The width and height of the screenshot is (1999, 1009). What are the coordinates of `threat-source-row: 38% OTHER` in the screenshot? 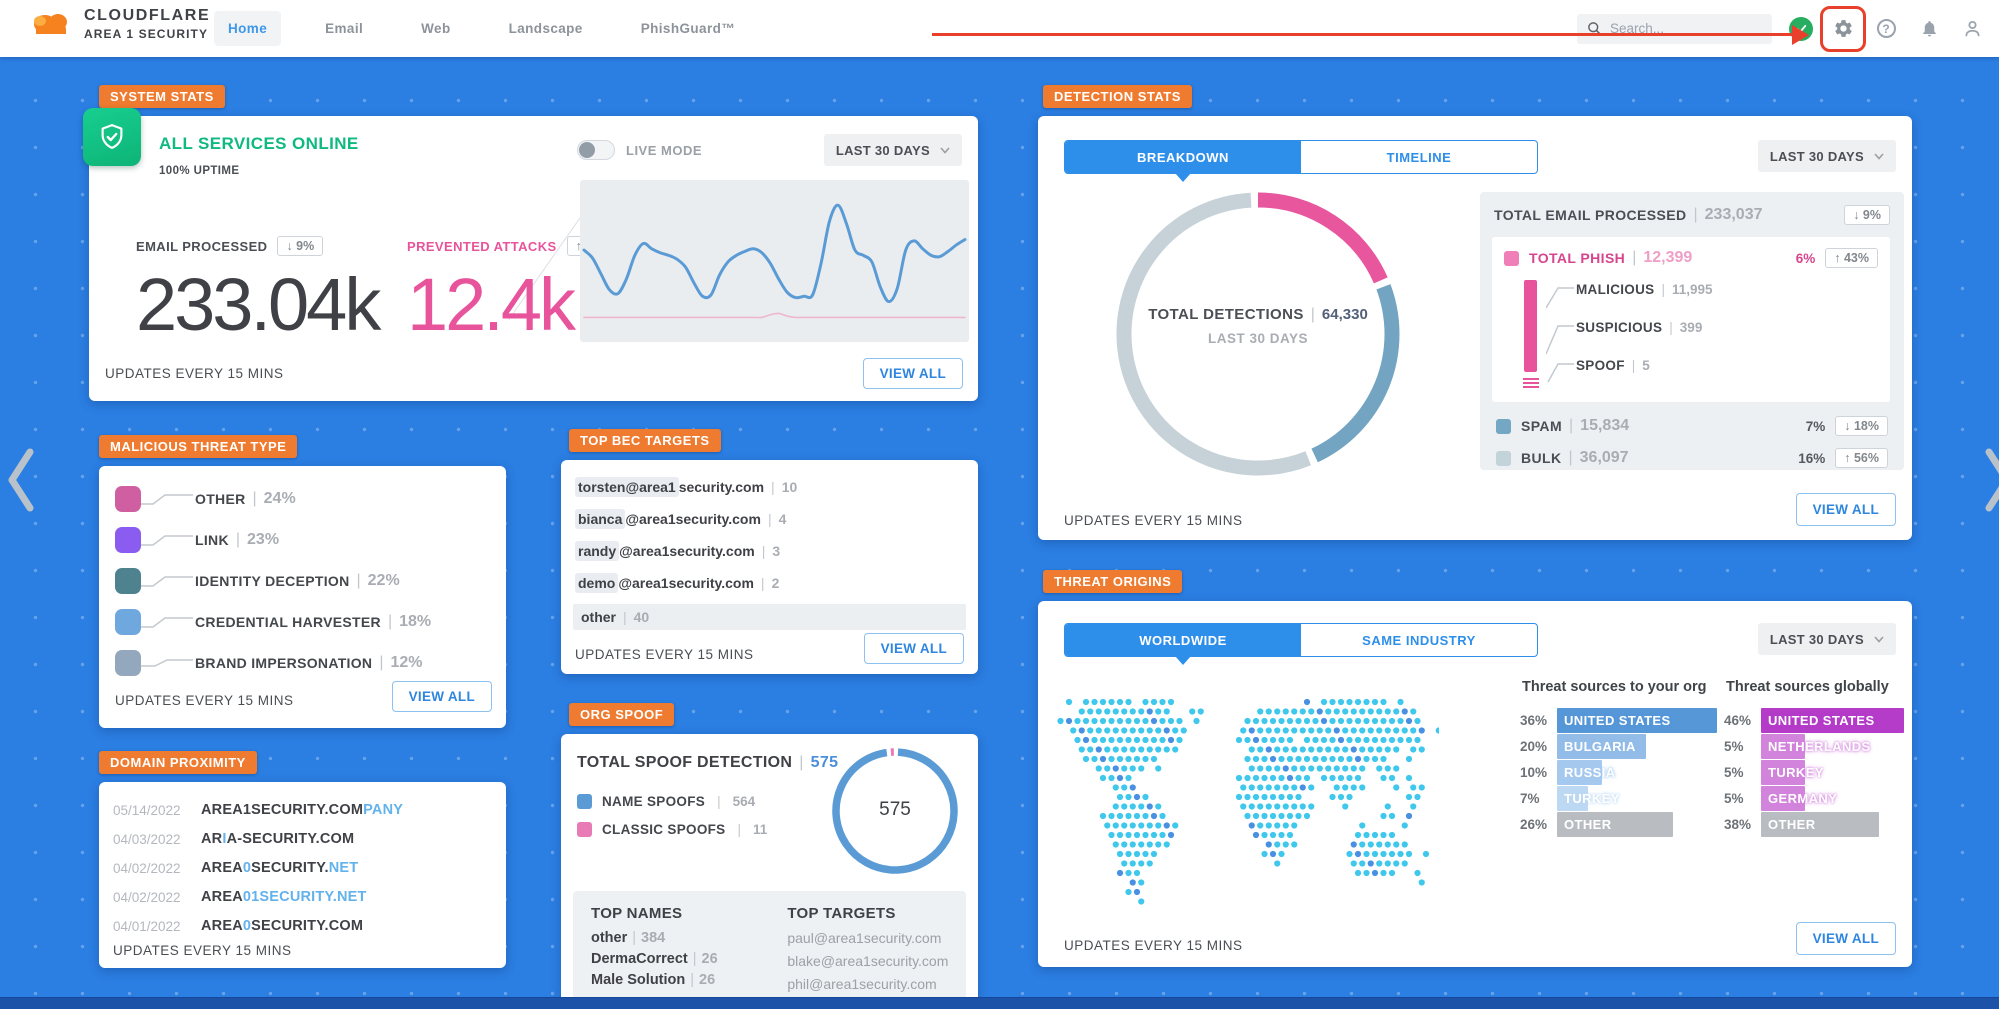 It's located at (1819, 824).